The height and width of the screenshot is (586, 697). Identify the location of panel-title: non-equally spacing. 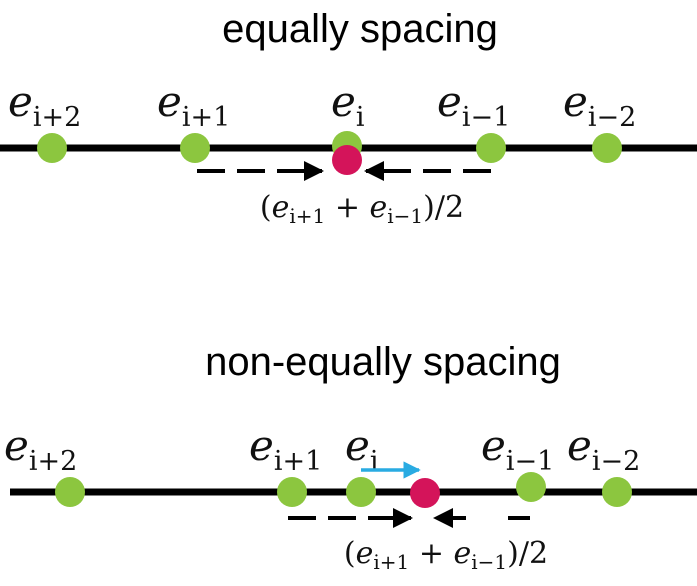
(383, 362).